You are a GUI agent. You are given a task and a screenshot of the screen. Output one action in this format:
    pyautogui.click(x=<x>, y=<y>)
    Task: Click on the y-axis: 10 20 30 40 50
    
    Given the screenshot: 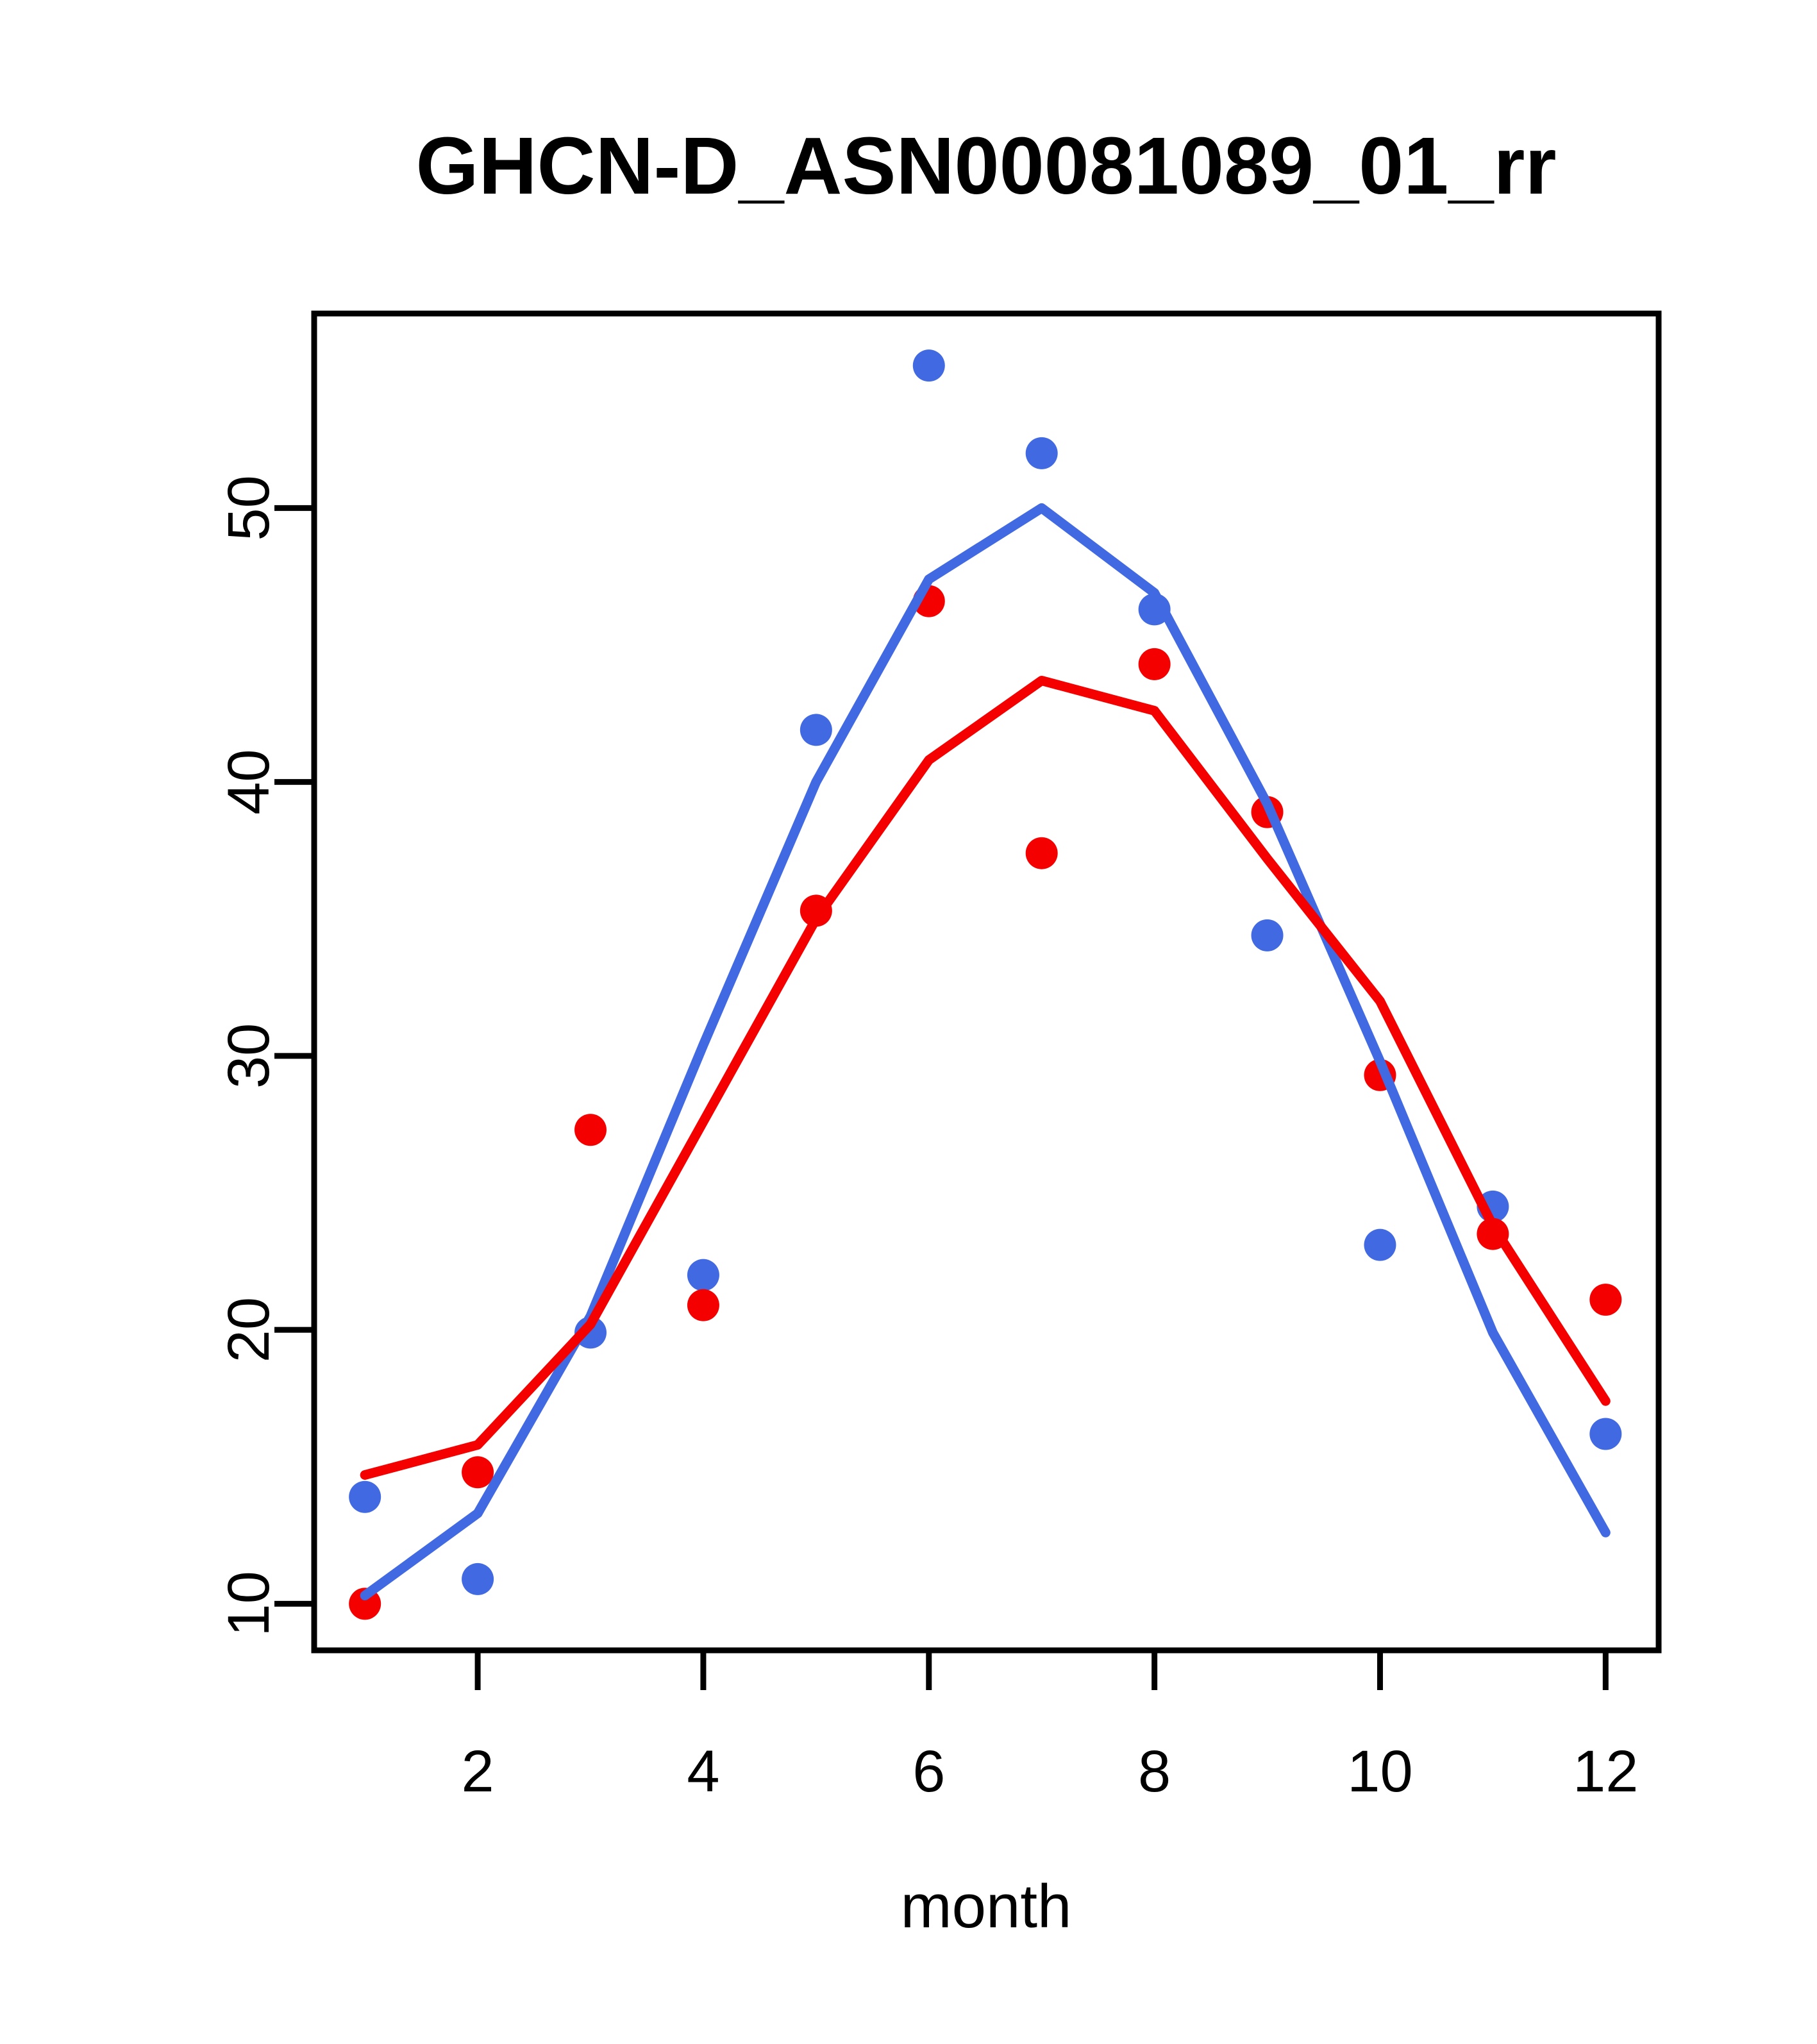 What is the action you would take?
    pyautogui.click(x=265, y=1056)
    